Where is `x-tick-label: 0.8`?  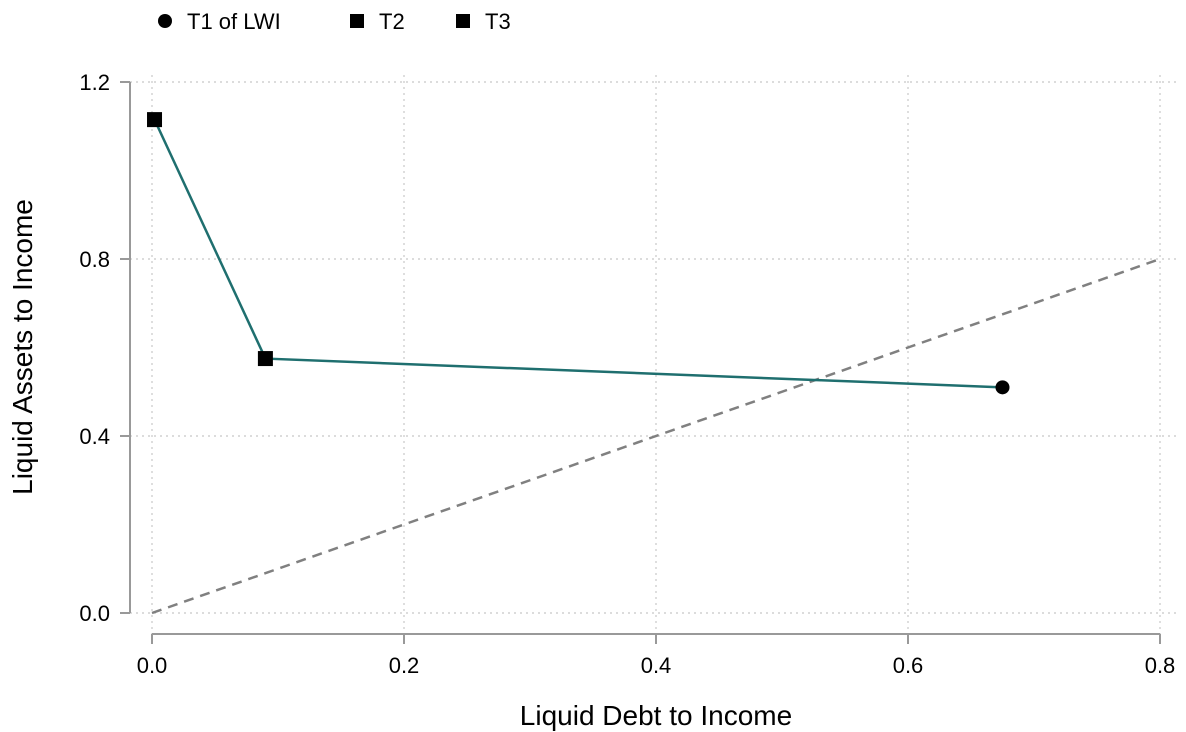
x-tick-label: 0.8 is located at coordinates (1160, 665).